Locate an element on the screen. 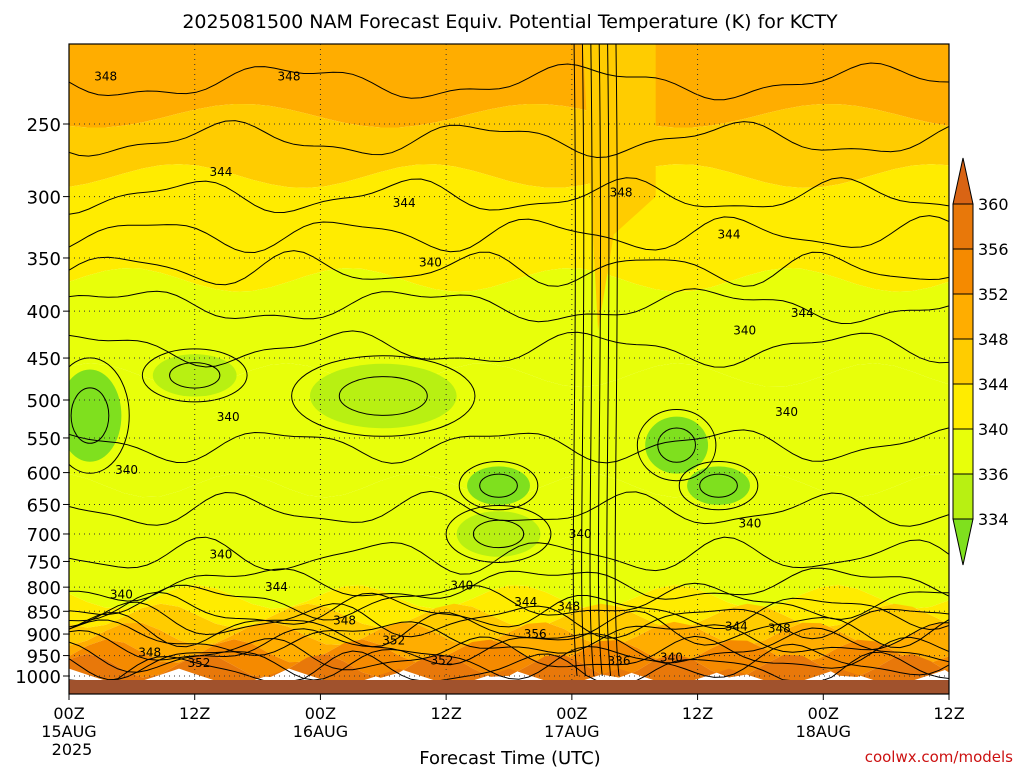 This screenshot has width=1024, height=768. colorbar-arrow-top is located at coordinates (963, 181).